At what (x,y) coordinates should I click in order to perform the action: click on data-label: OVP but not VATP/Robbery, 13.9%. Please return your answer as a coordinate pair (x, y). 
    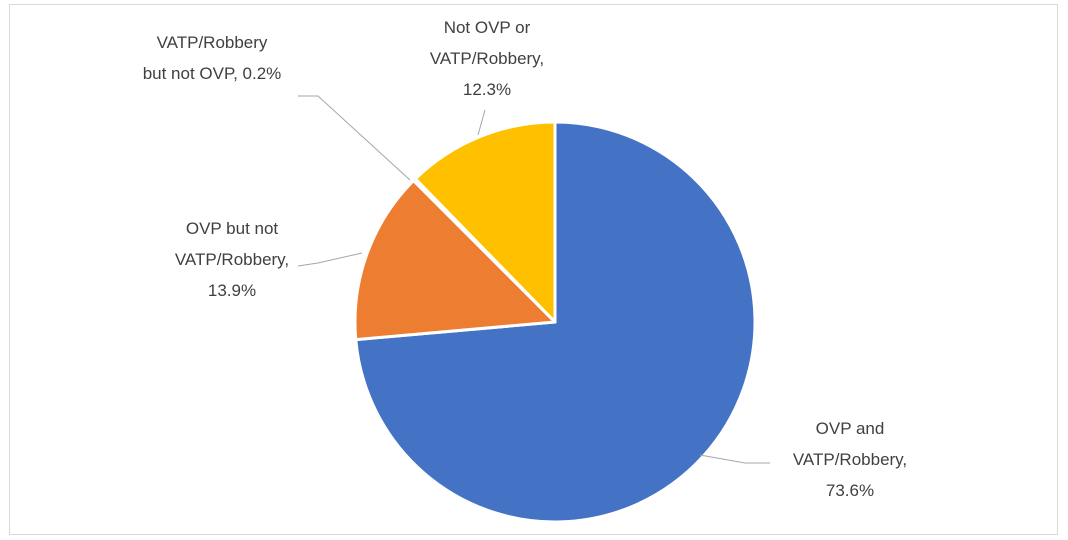
    Looking at the image, I should click on (232, 259).